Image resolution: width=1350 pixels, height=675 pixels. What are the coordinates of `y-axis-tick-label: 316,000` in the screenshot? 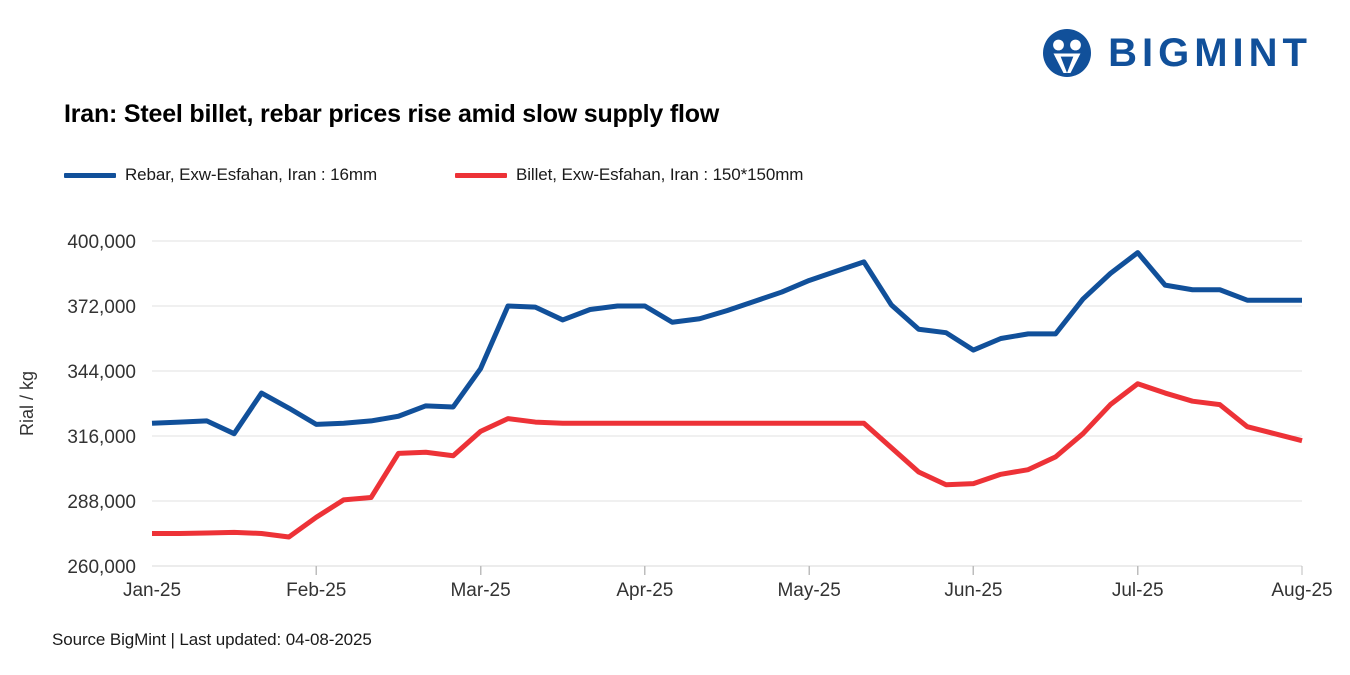 It's located at (101, 437).